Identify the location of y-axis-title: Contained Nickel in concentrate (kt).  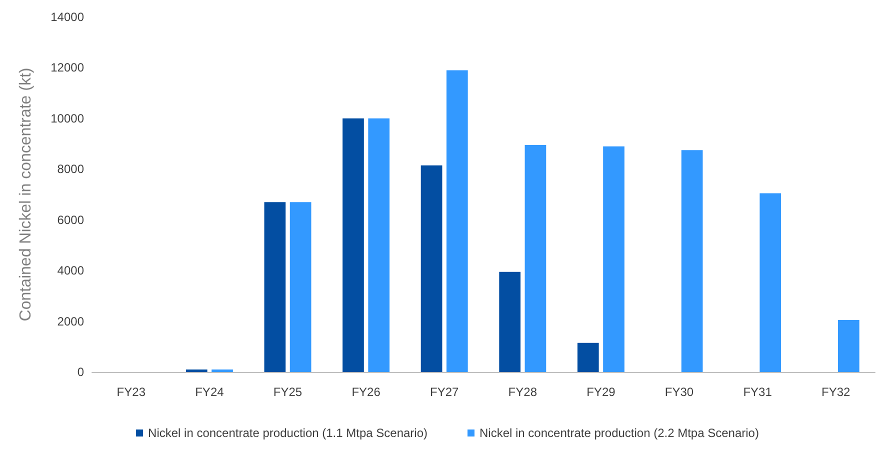
(26, 195).